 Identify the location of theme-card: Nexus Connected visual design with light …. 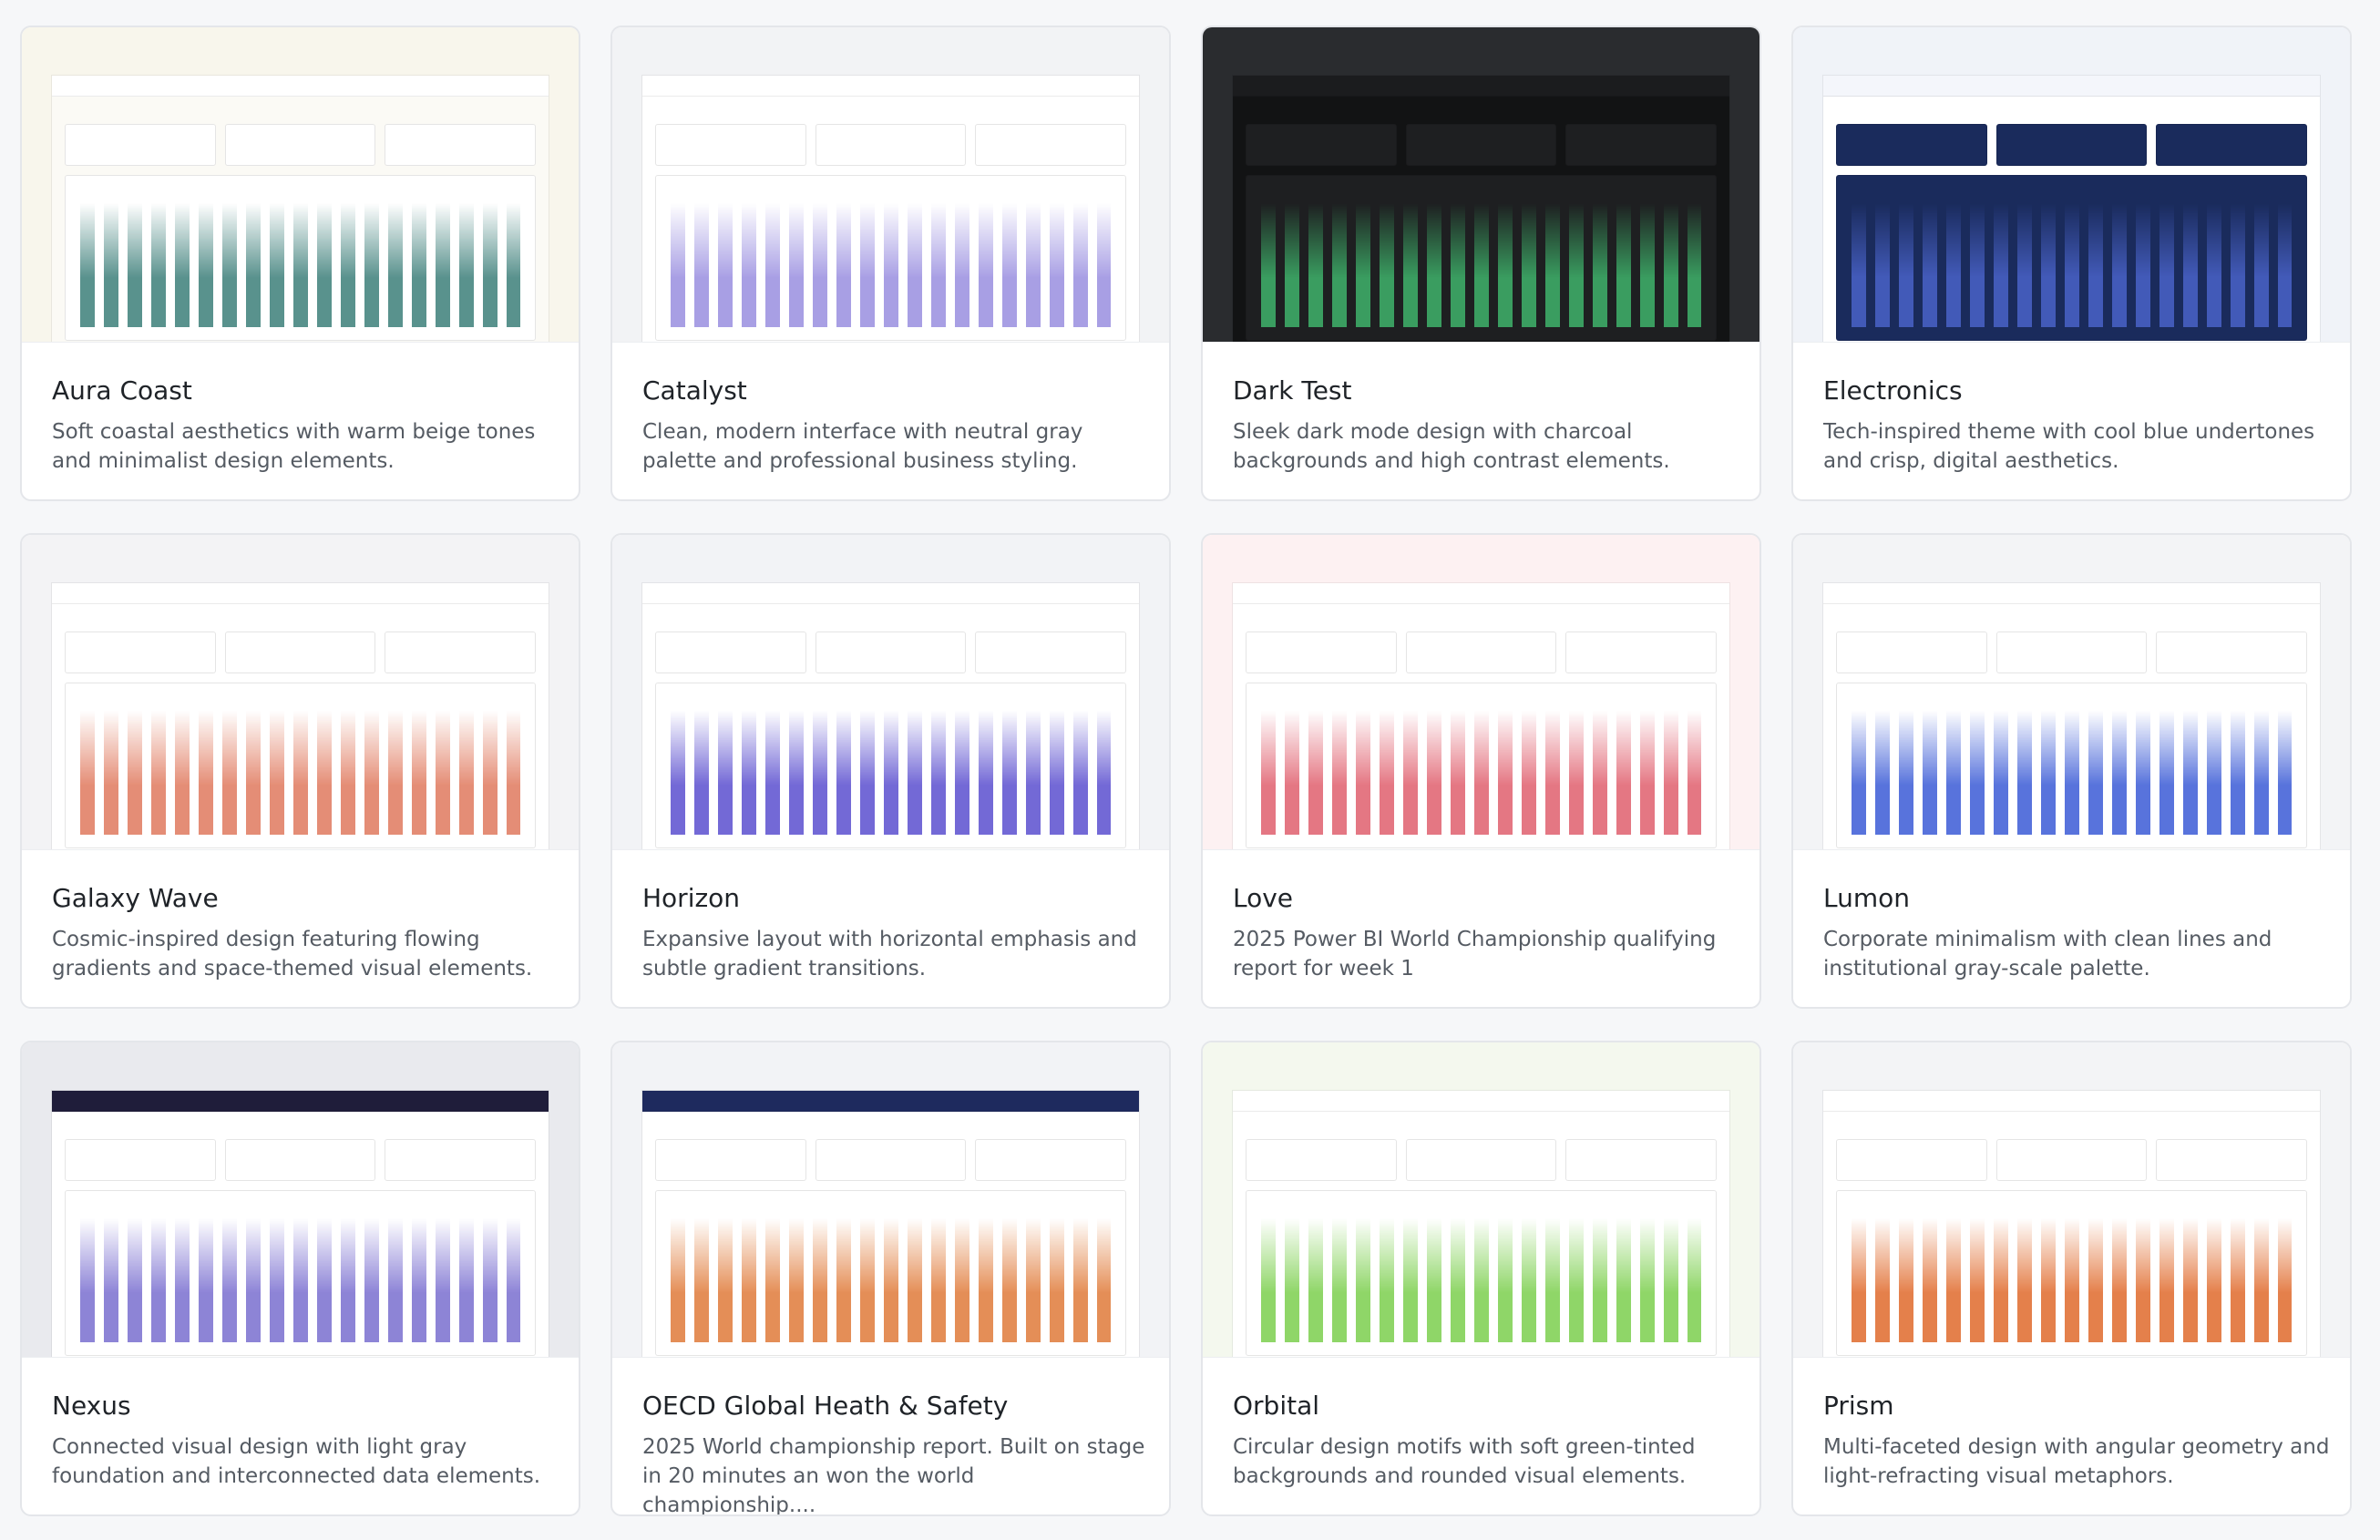
(300, 1278).